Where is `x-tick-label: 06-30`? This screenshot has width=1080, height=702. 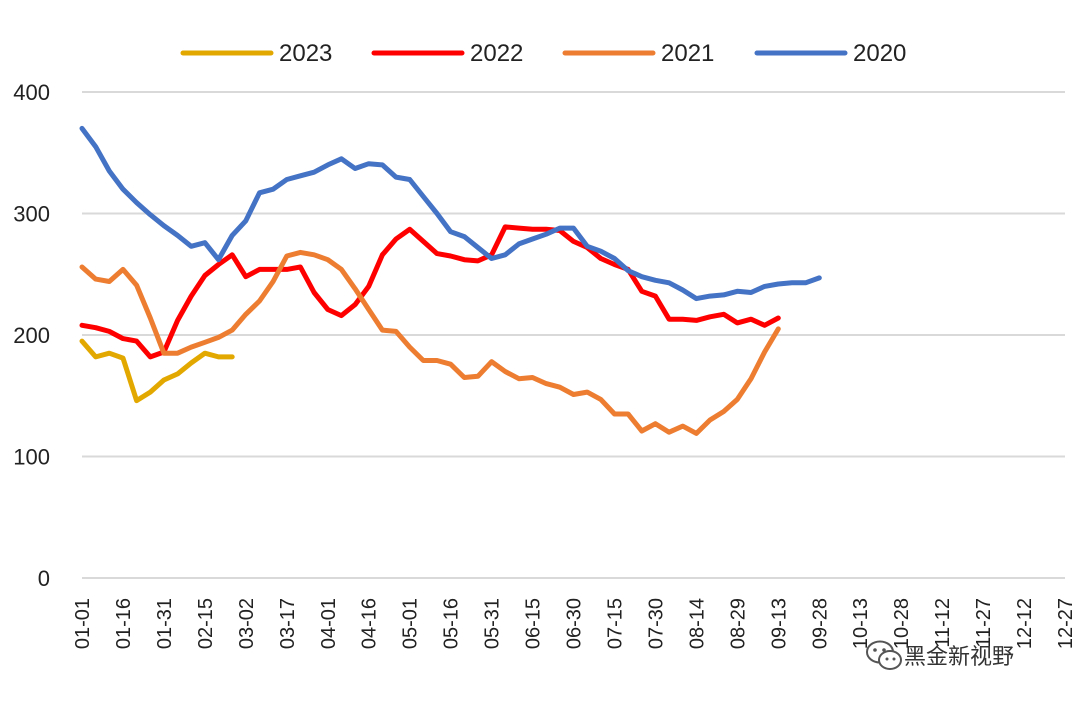 x-tick-label: 06-30 is located at coordinates (575, 623).